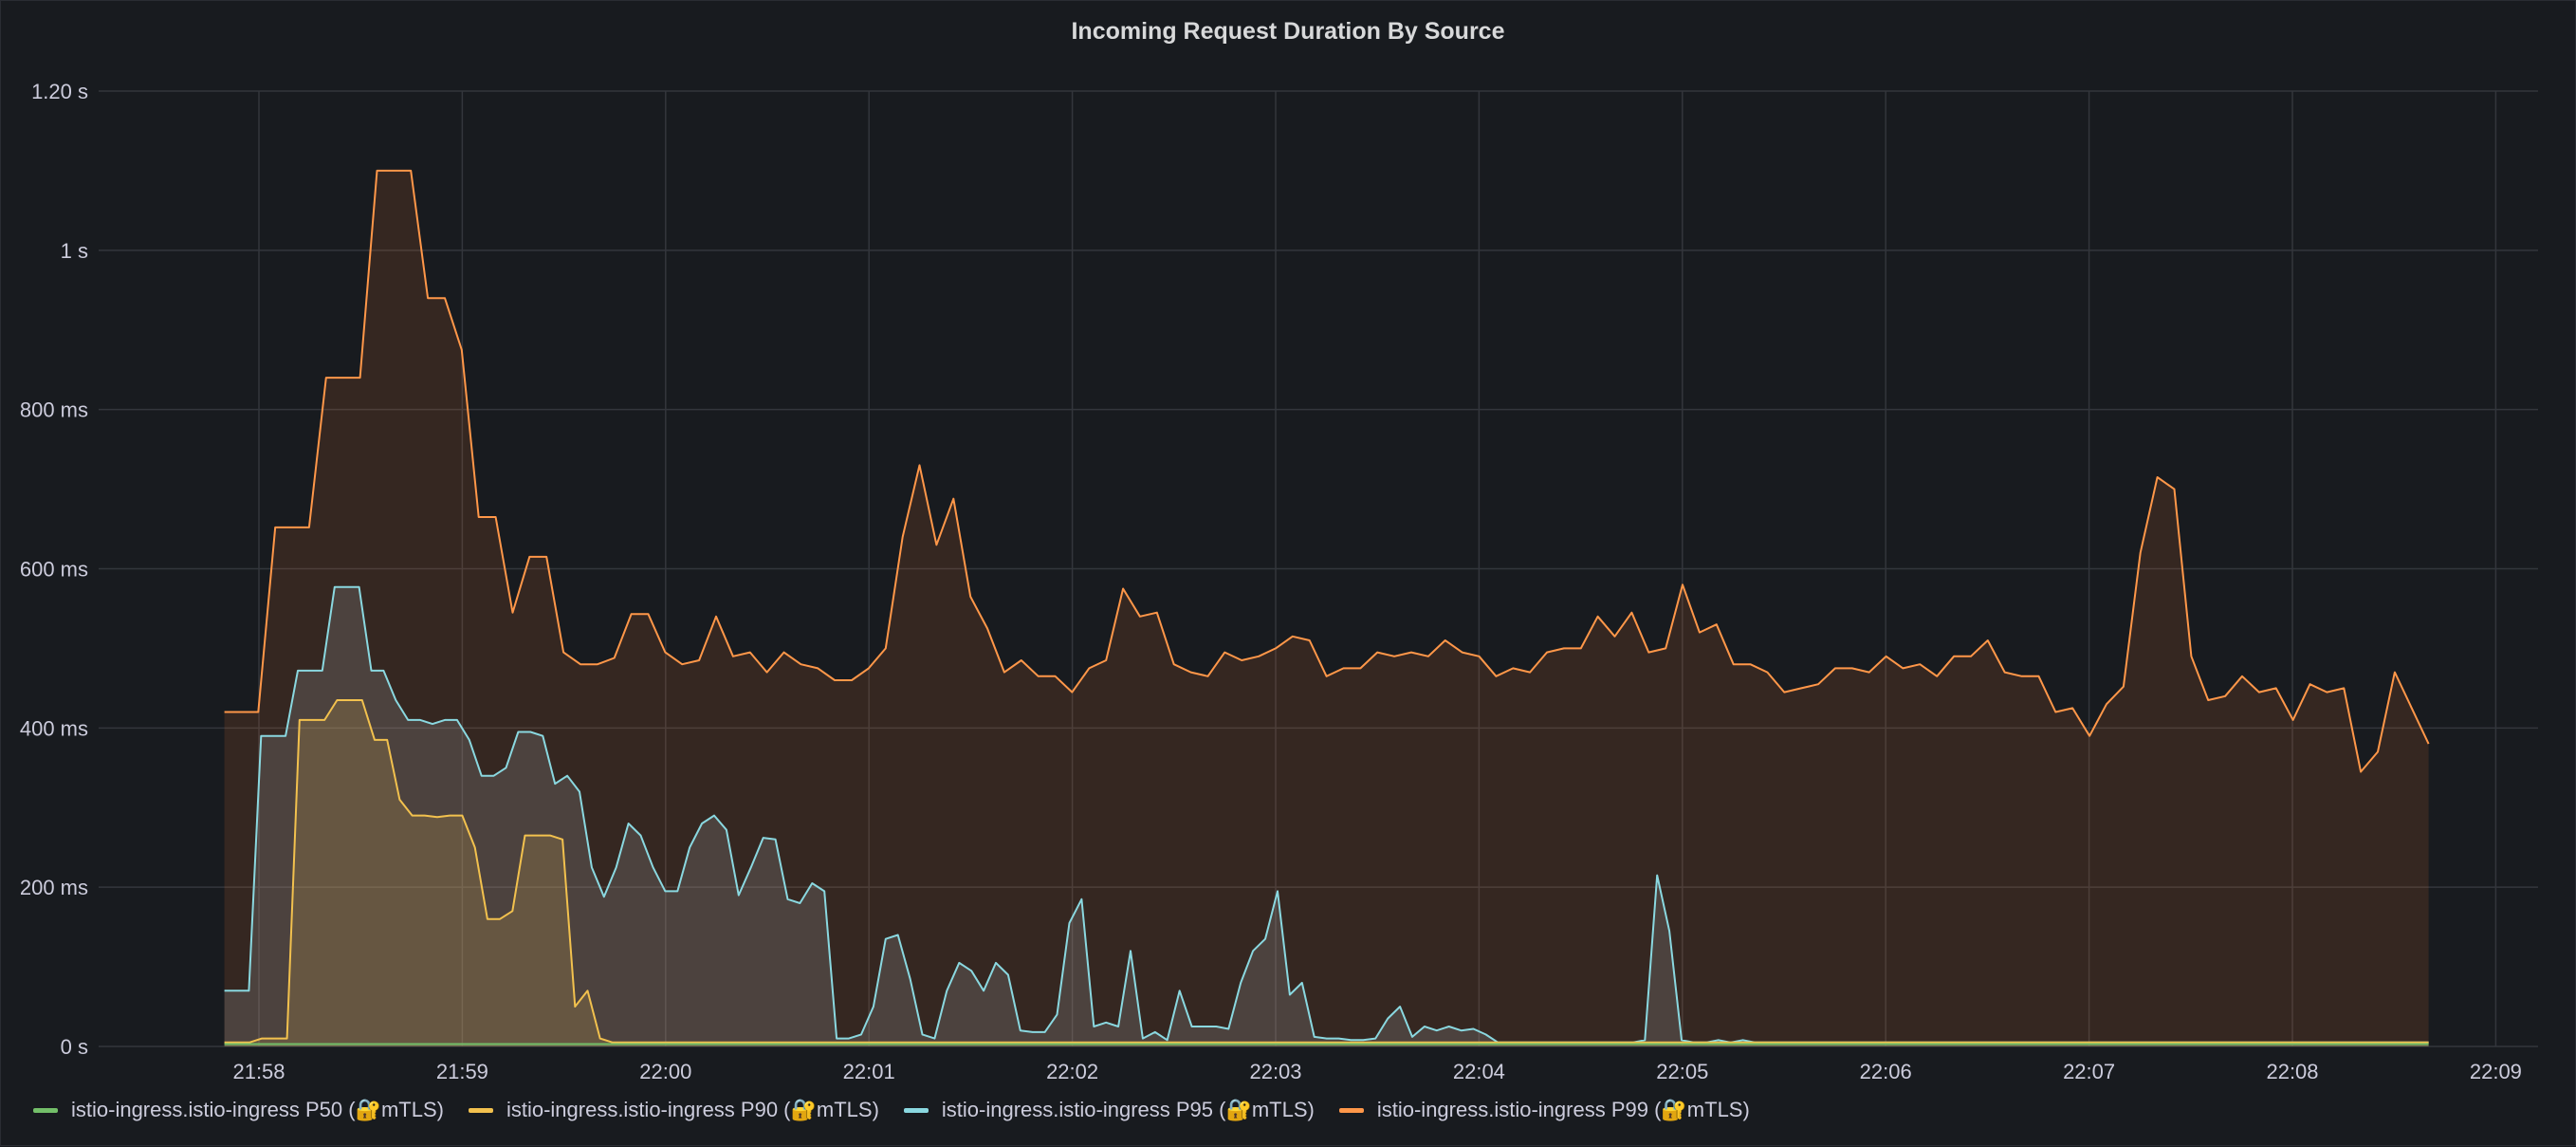 The image size is (2576, 1147). I want to click on legend-label: istio-ingress.istio-ingress P99 (🔐mTLS), so click(1563, 1109).